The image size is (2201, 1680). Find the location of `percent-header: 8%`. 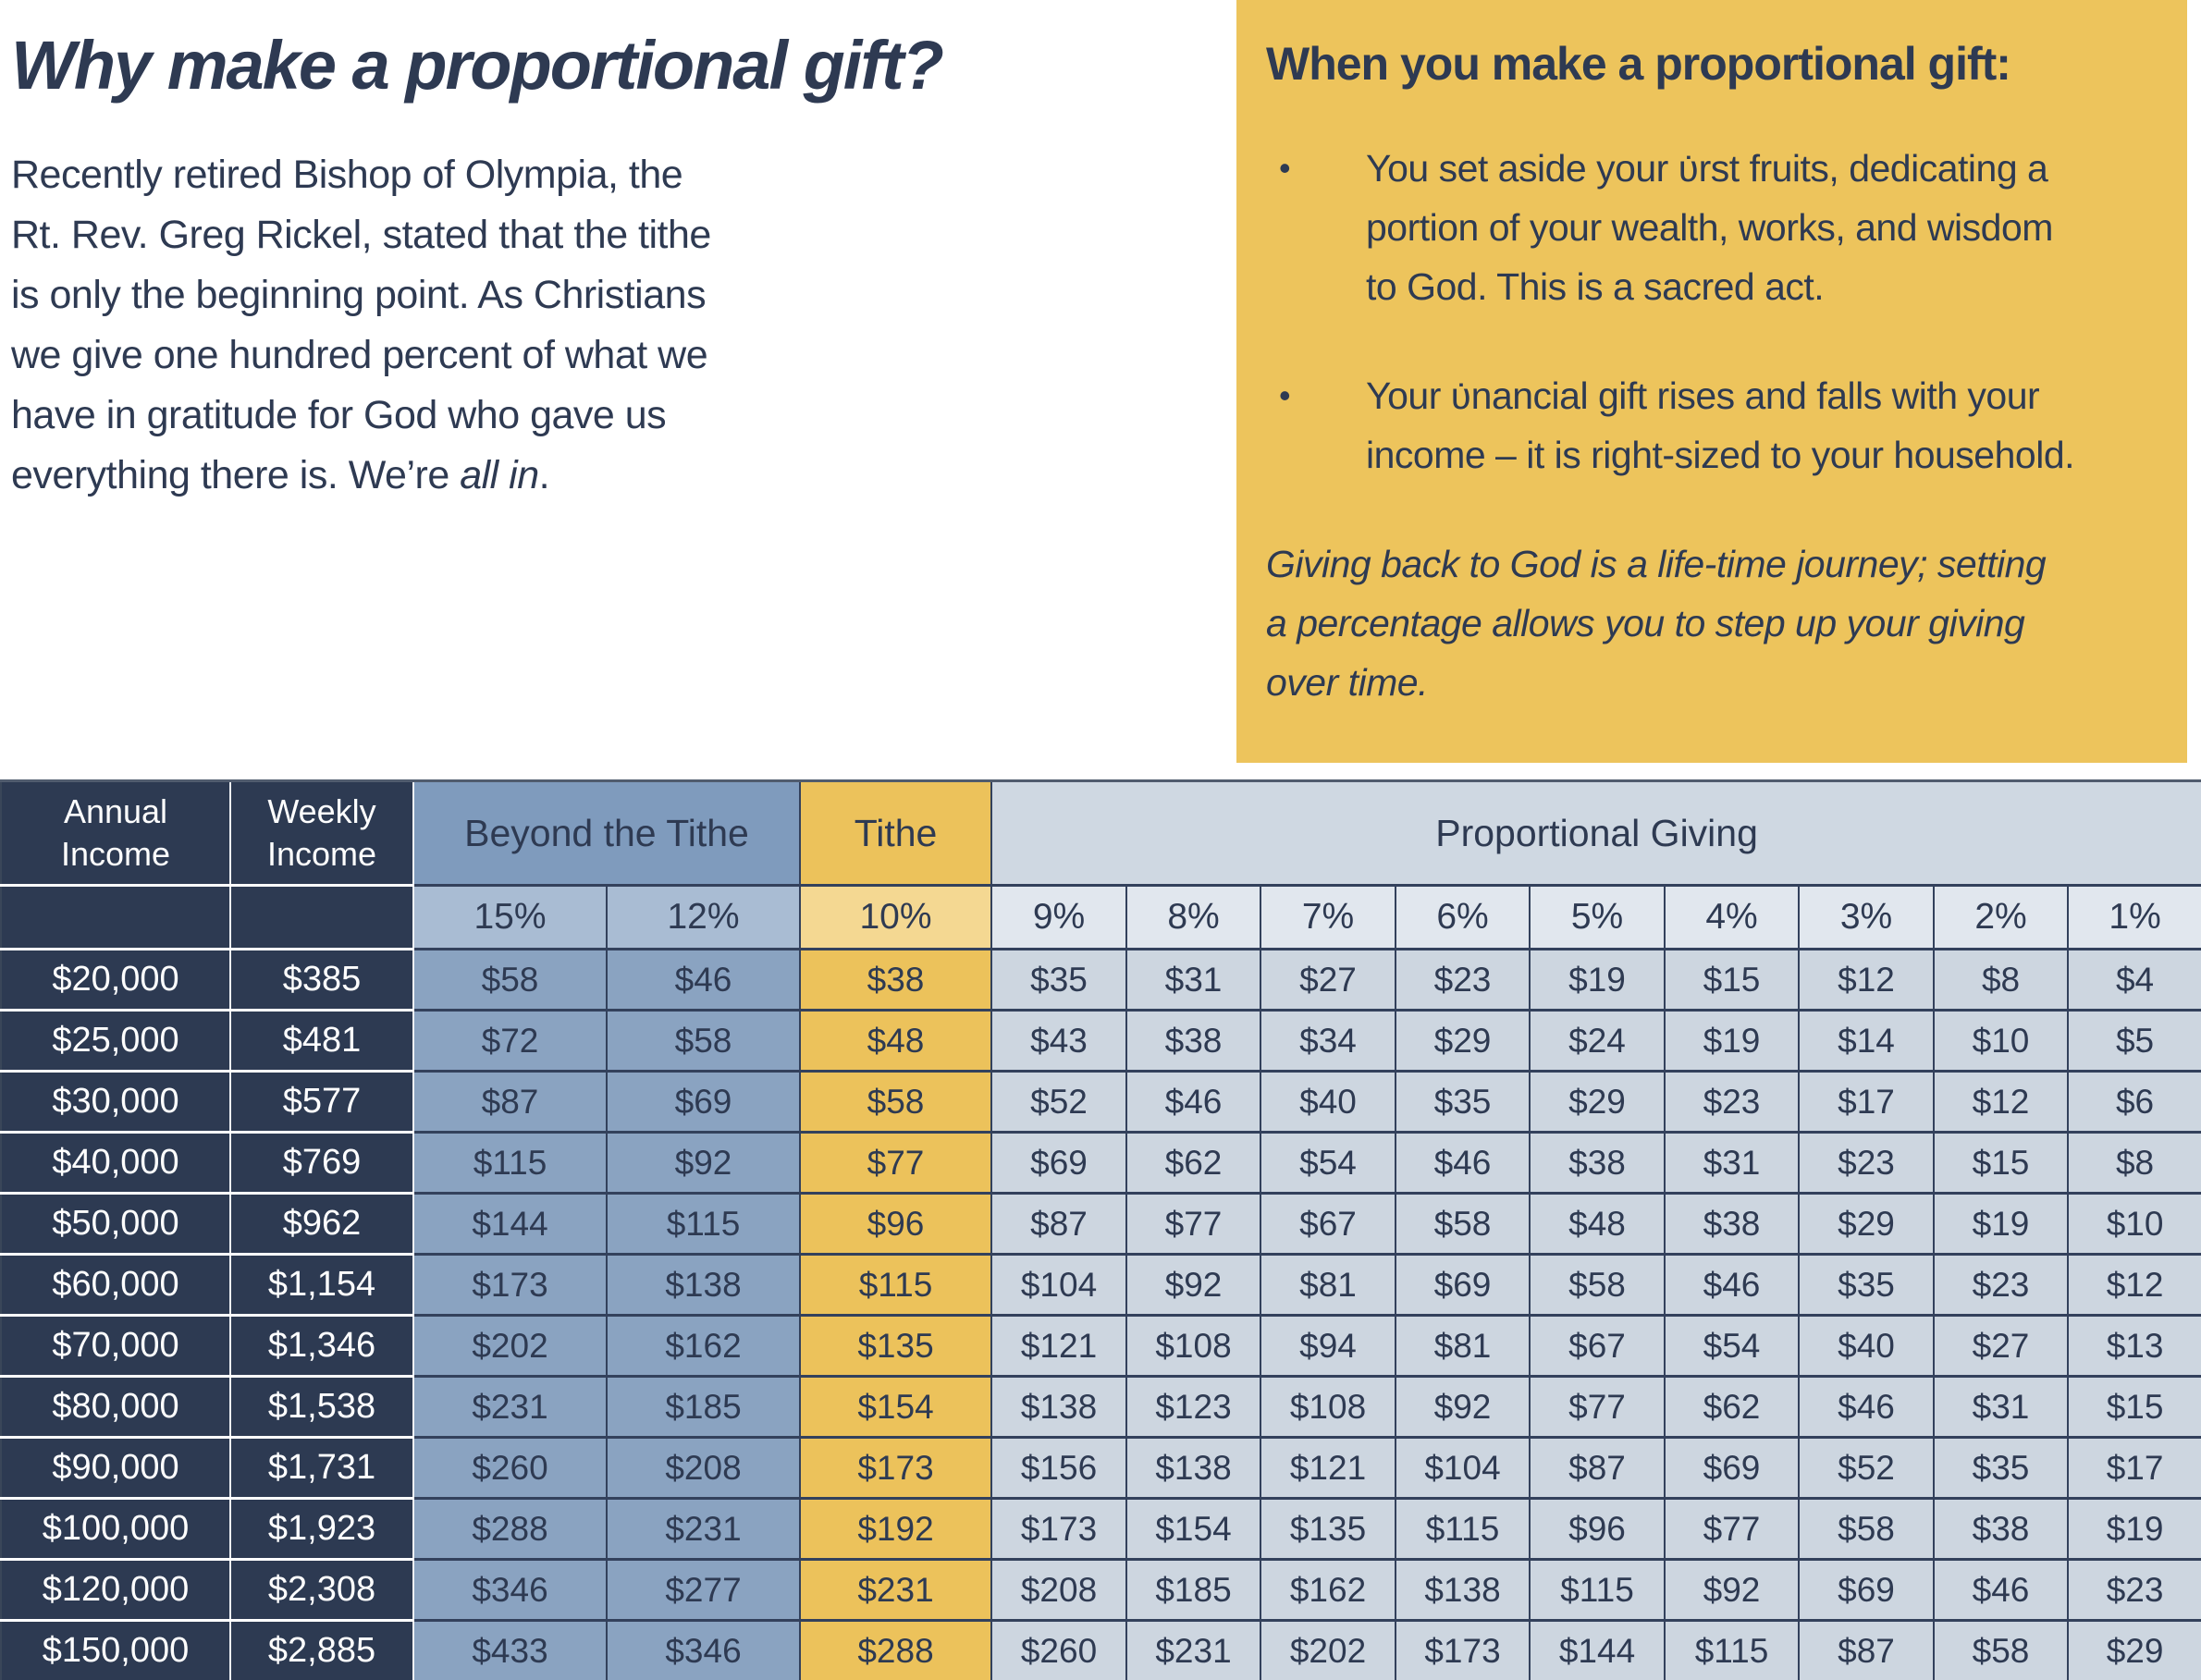

percent-header: 8% is located at coordinates (1194, 917).